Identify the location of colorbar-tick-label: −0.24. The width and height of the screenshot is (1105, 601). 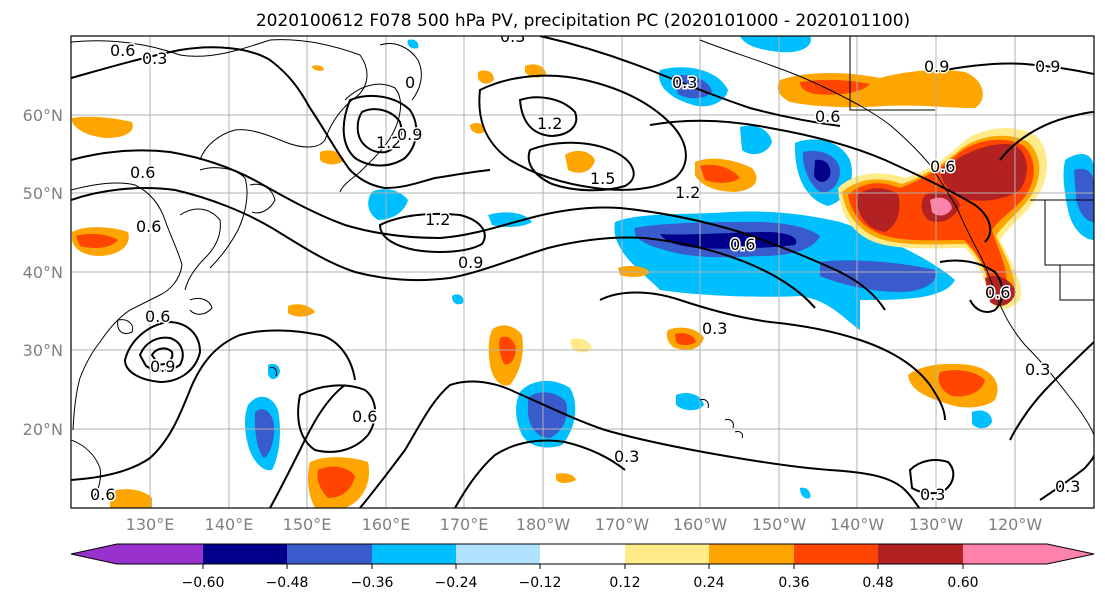
(456, 583).